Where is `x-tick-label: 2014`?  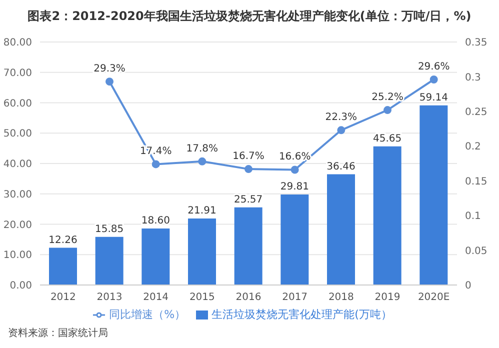 x-tick-label: 2014 is located at coordinates (156, 298).